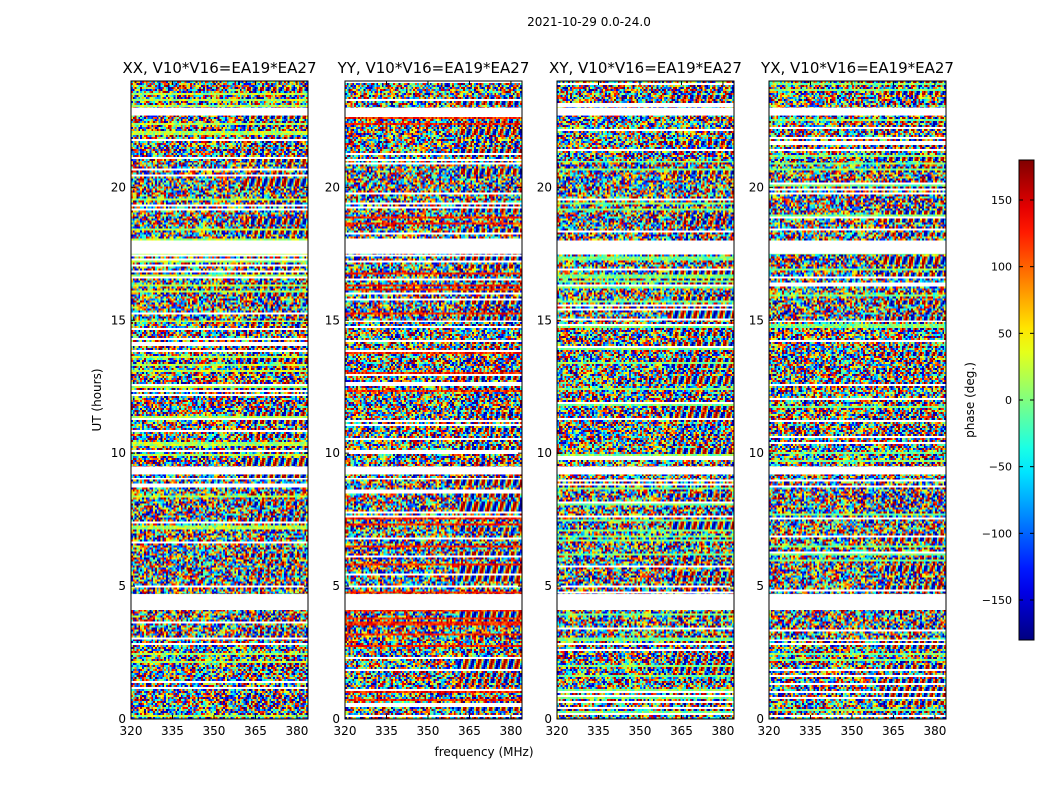 This screenshot has height=800, width=1050. I want to click on colorbar-tick-label: −150, so click(997, 600).